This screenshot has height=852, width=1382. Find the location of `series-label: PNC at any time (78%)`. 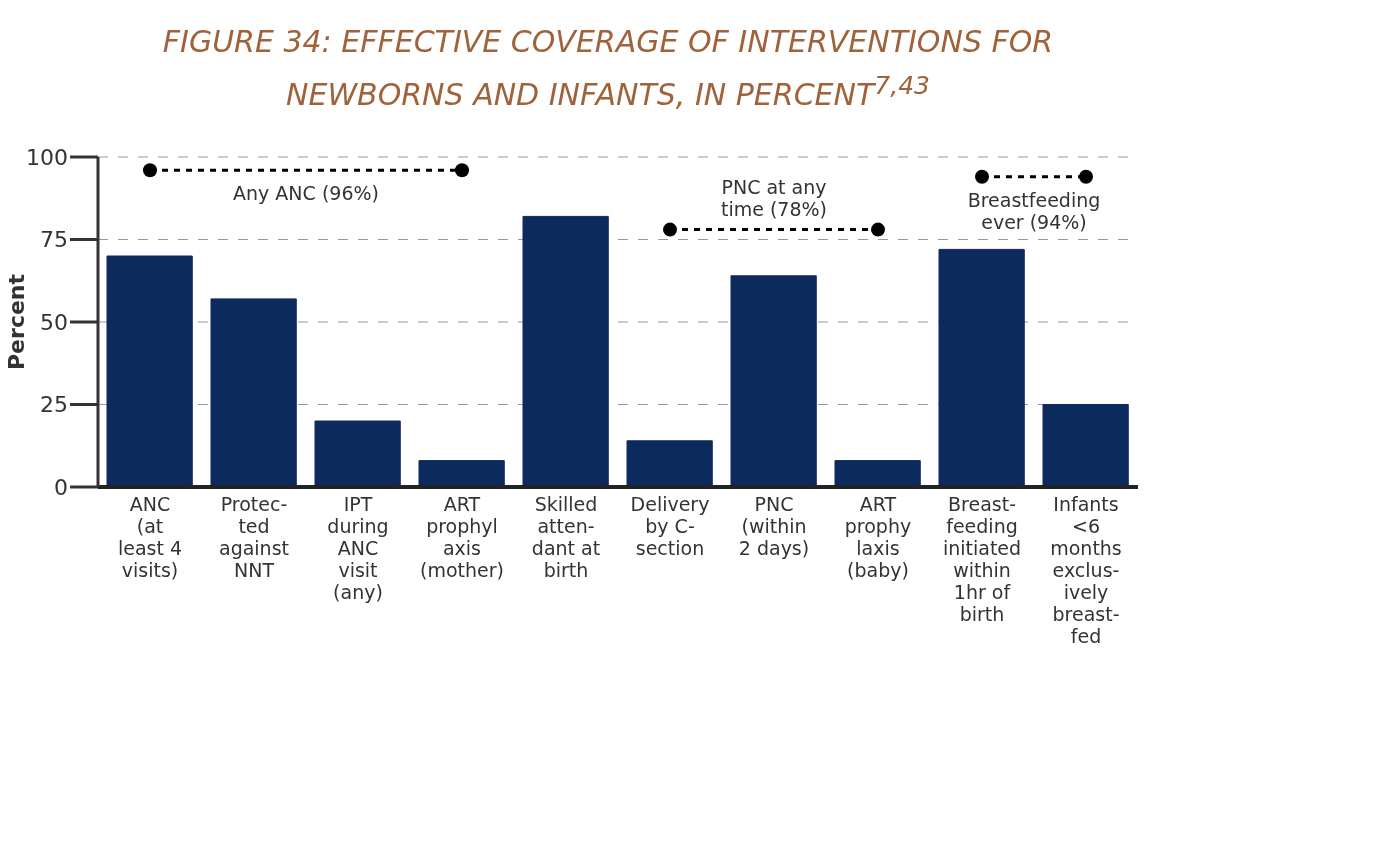

series-label: PNC at any time (78%) is located at coordinates (774, 197).